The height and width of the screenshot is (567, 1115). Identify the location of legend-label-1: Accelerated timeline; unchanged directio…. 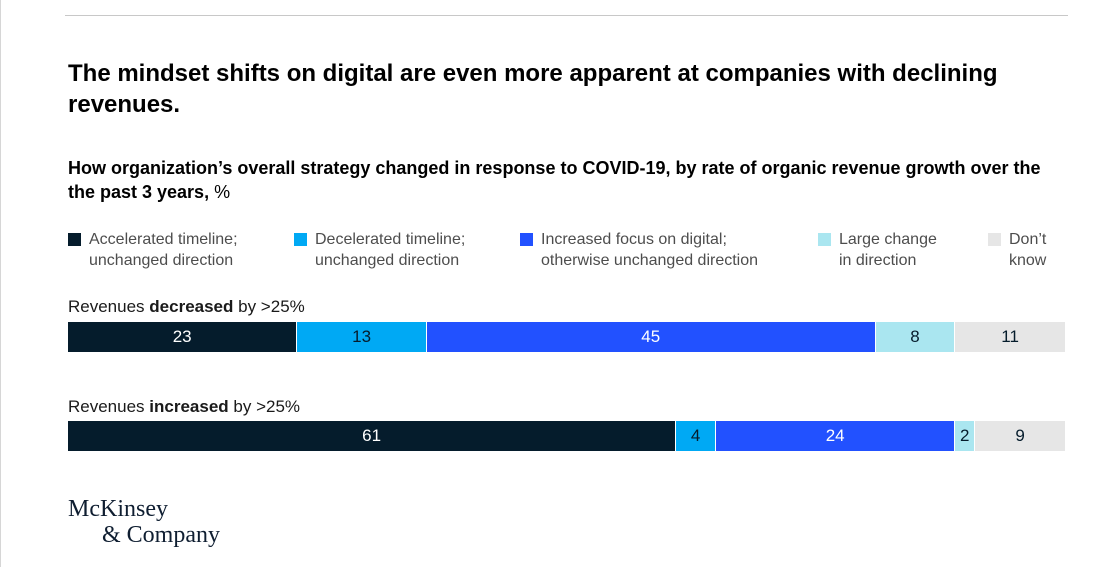
(163, 250).